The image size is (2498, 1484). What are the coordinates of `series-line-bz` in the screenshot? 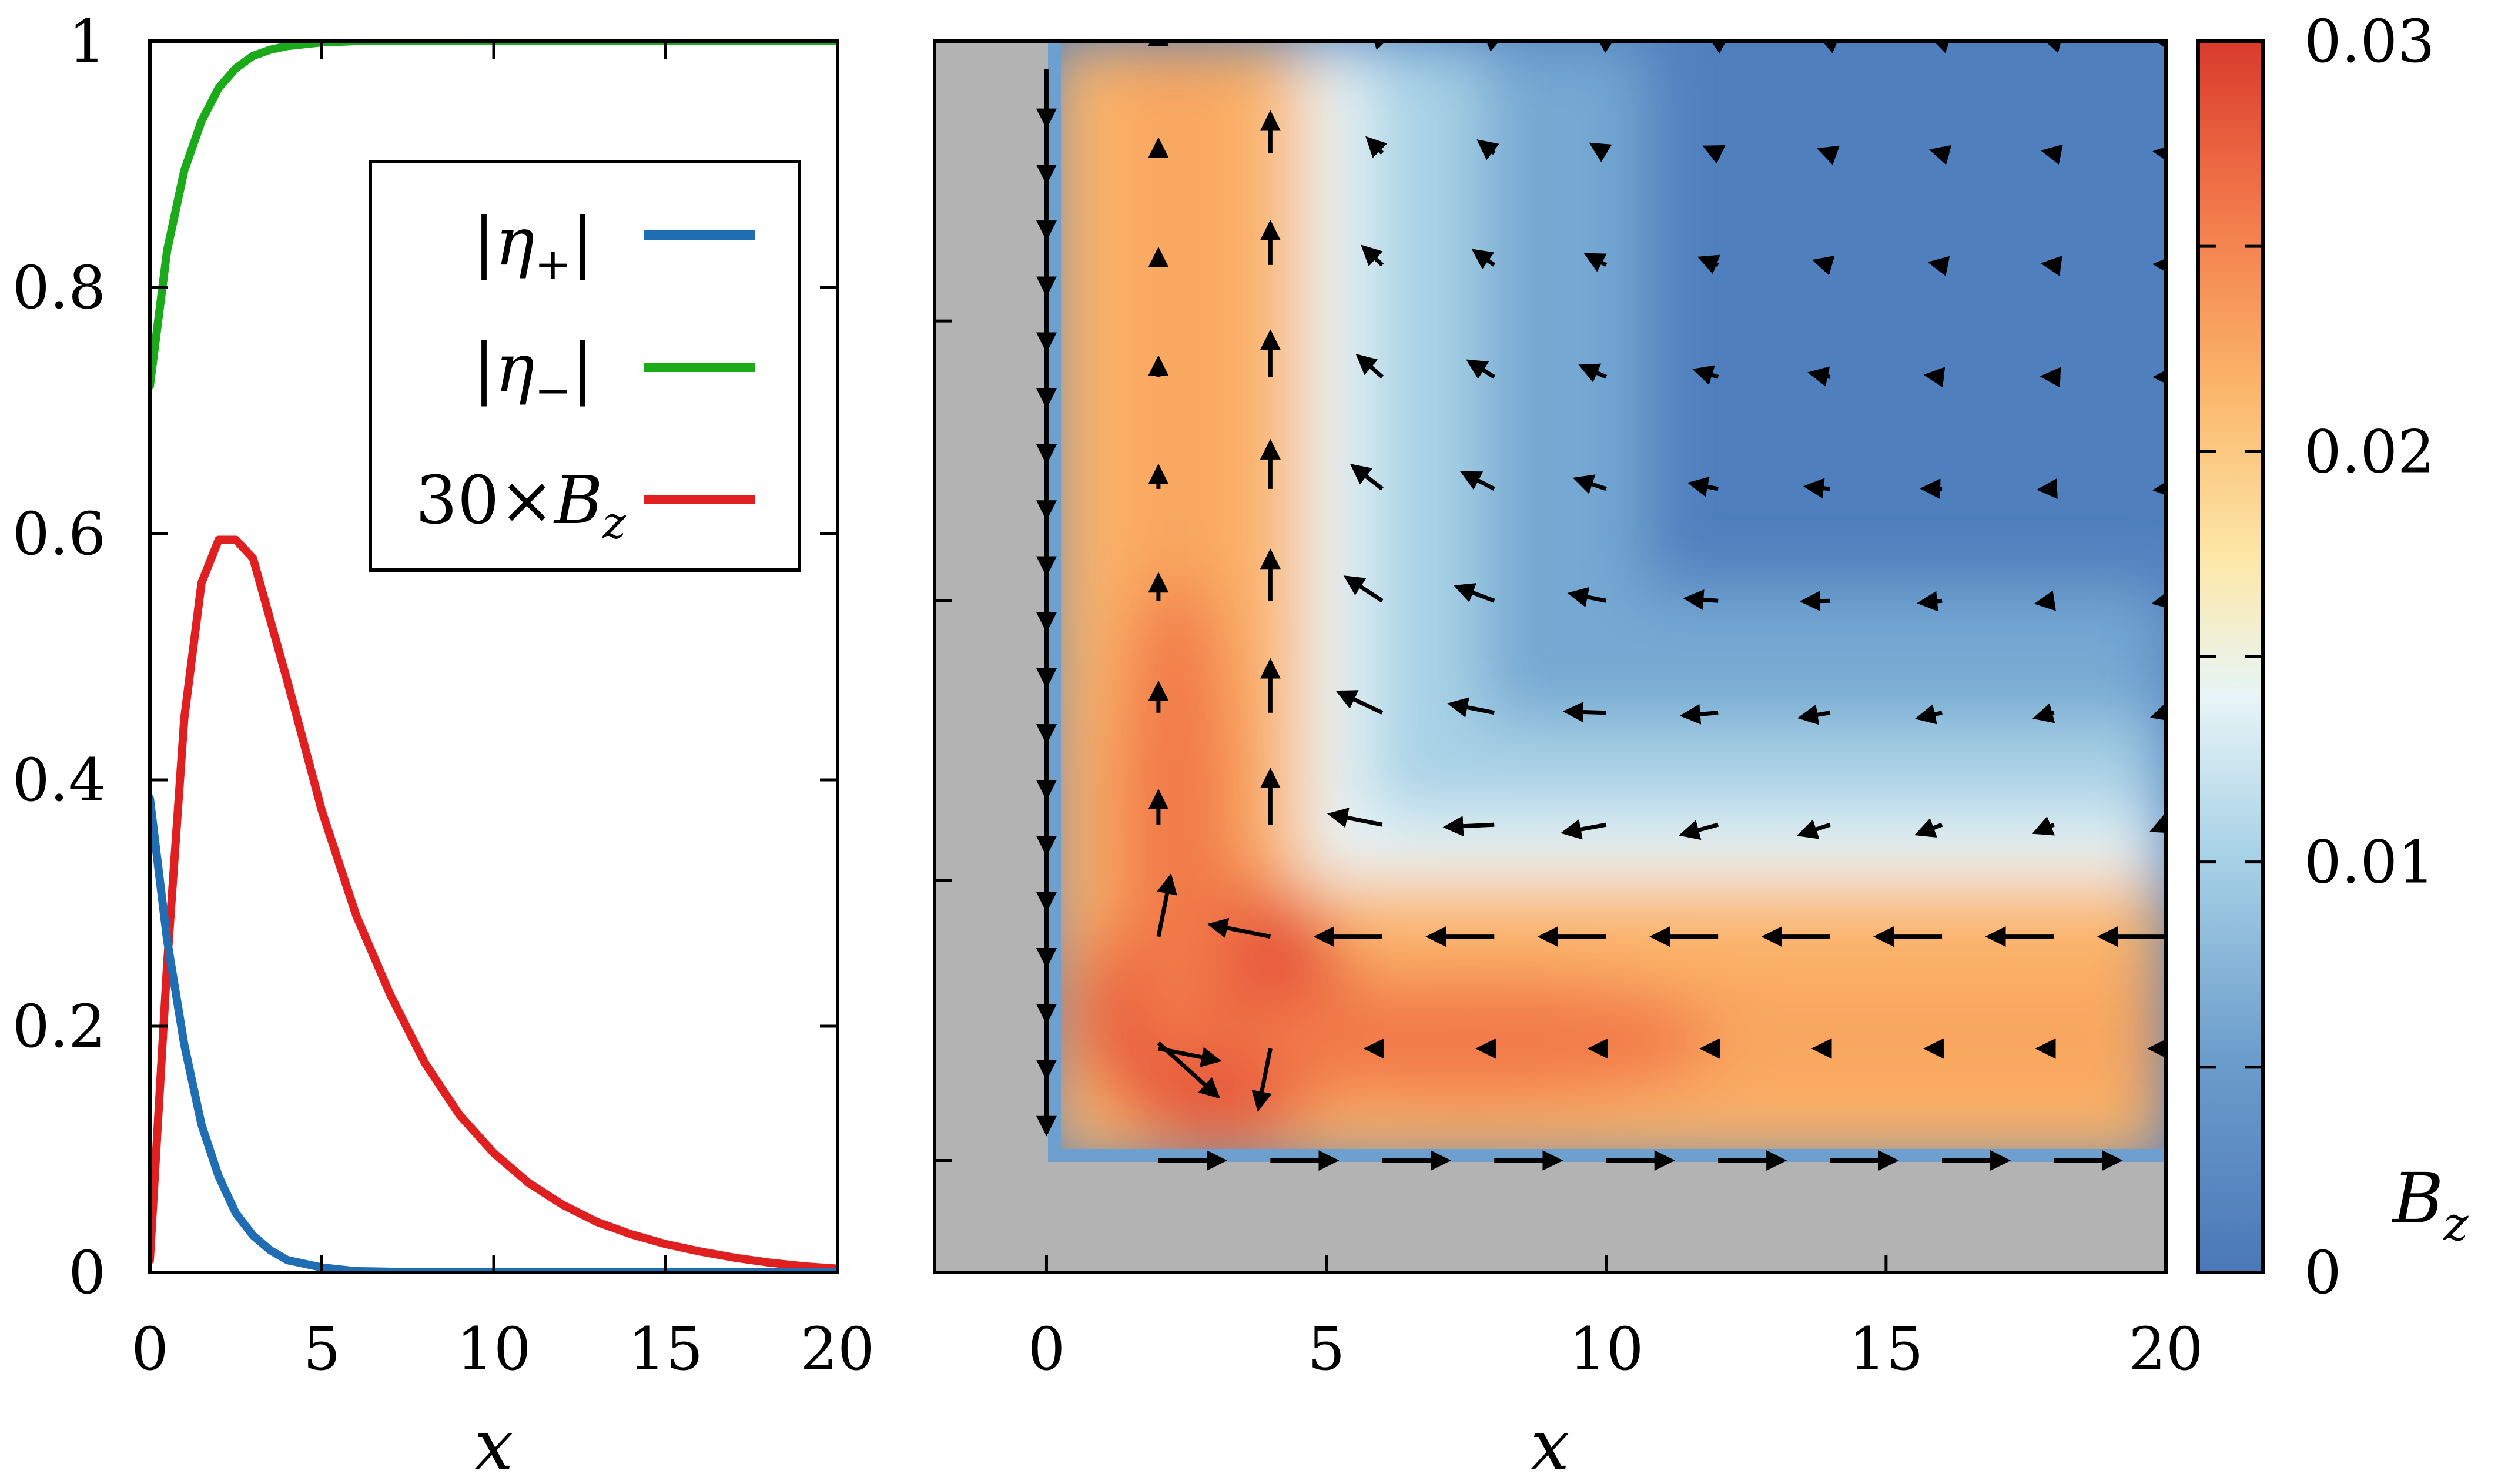 It's located at (494, 903).